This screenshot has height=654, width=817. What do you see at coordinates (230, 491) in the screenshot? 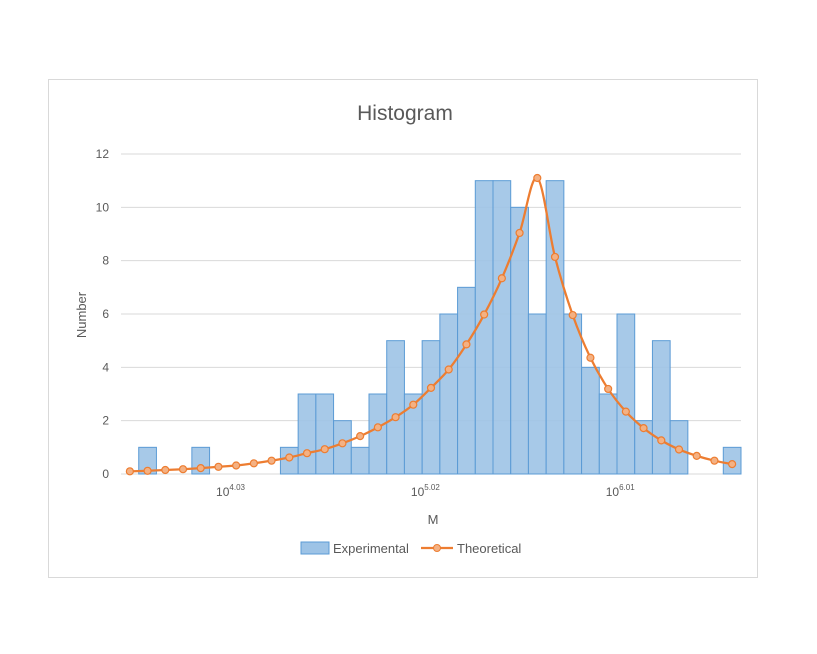
I see `x-tick-label: 104.03` at bounding box center [230, 491].